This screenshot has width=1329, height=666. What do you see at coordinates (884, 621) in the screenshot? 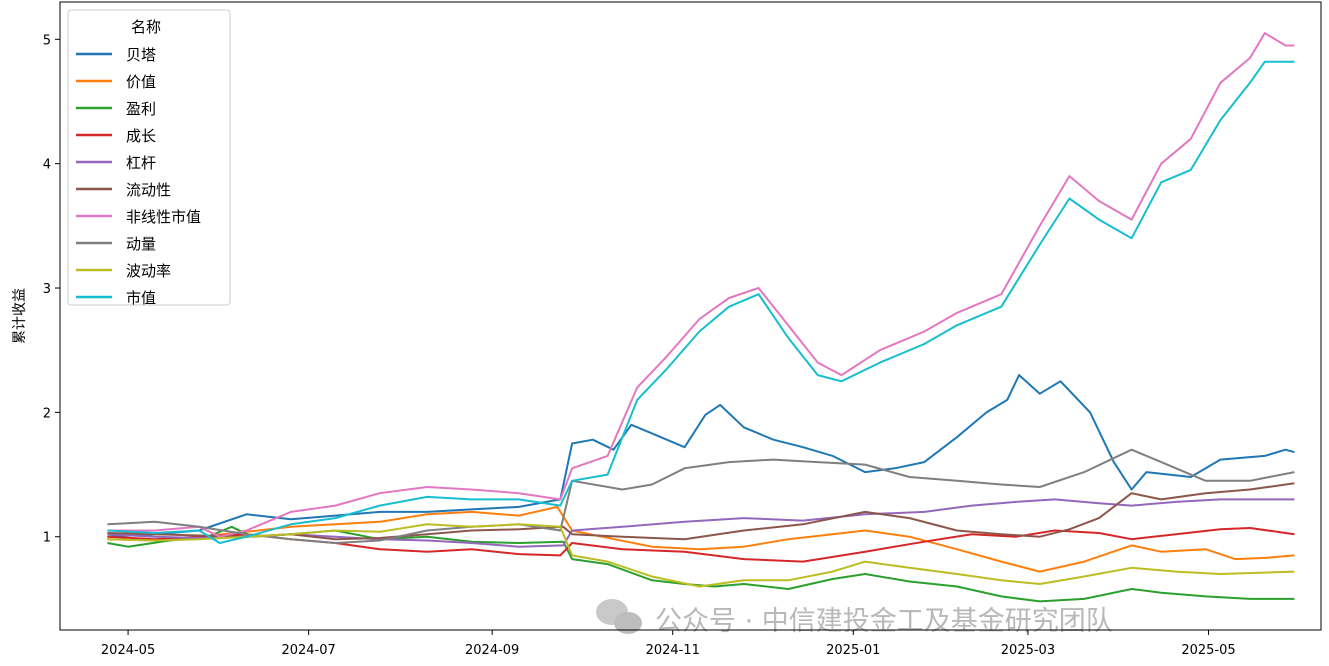
I see `watermark-text: 公众号 · 中信建投金工及基金研究团队` at bounding box center [884, 621].